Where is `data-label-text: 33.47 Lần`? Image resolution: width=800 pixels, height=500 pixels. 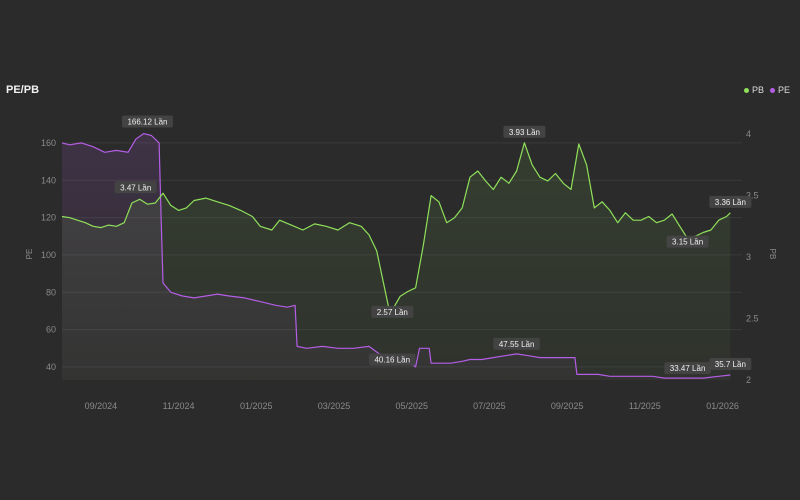 data-label-text: 33.47 Lần is located at coordinates (688, 368).